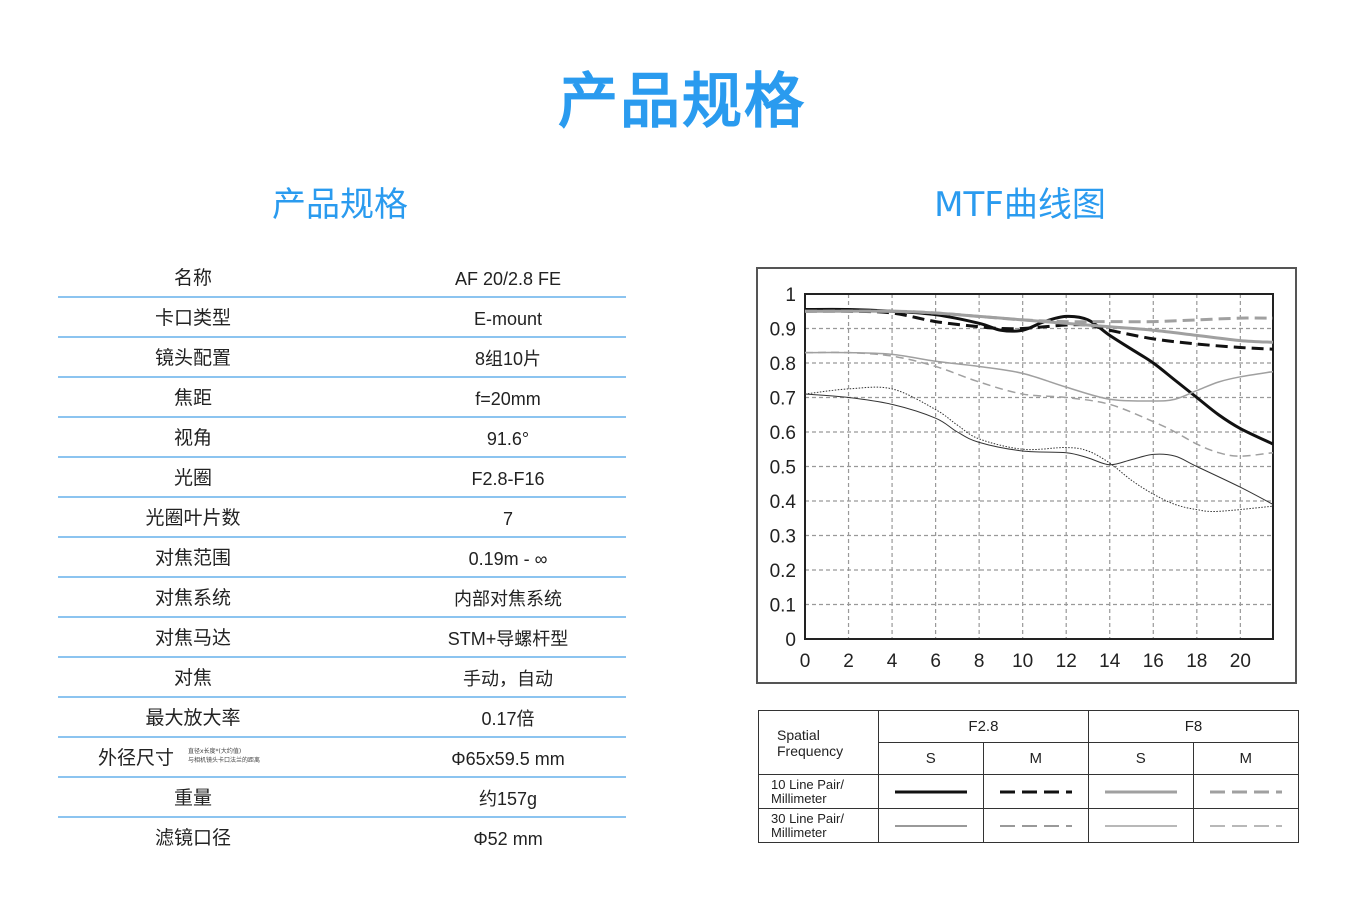  Describe the element at coordinates (342, 558) in the screenshot. I see `spec-row: 对焦范围 0.19m - ∞` at that location.